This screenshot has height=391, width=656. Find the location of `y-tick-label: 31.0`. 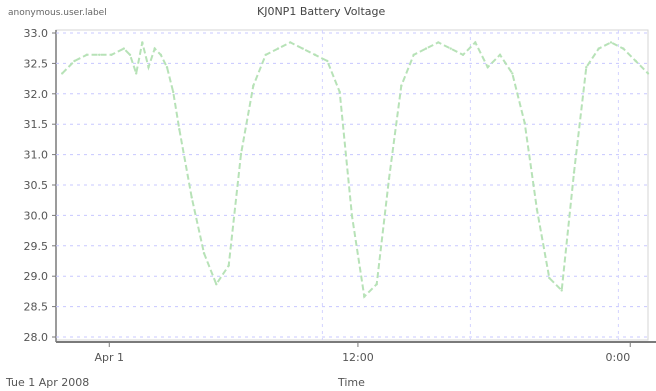

y-tick-label: 31.0 is located at coordinates (36, 155).